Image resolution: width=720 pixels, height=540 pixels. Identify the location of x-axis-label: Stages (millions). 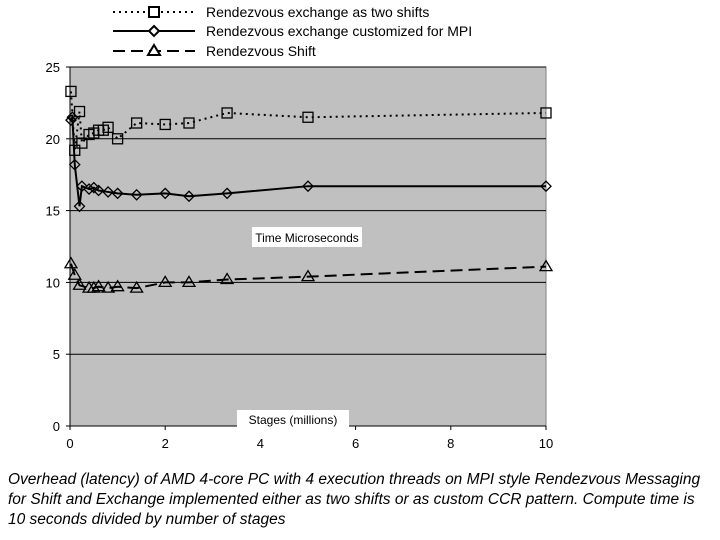
(293, 420).